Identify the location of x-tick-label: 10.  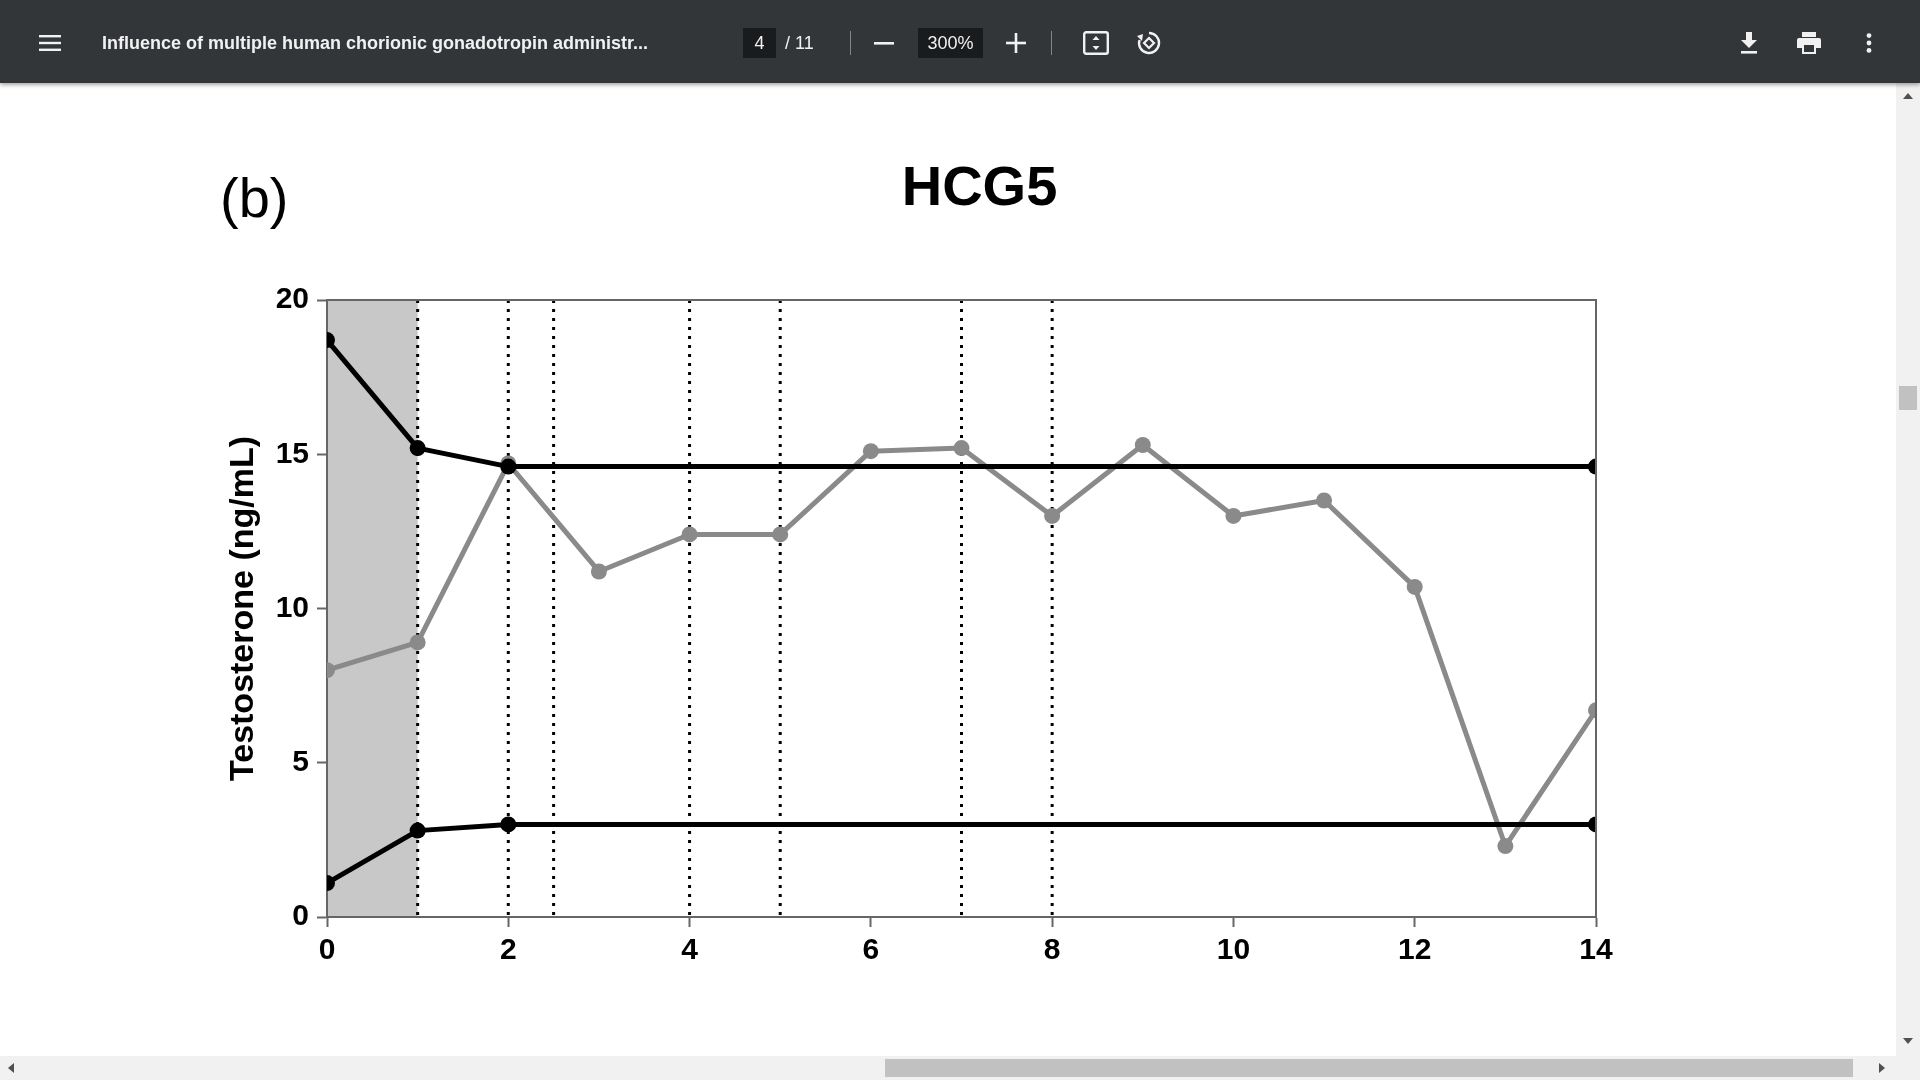
(1233, 949).